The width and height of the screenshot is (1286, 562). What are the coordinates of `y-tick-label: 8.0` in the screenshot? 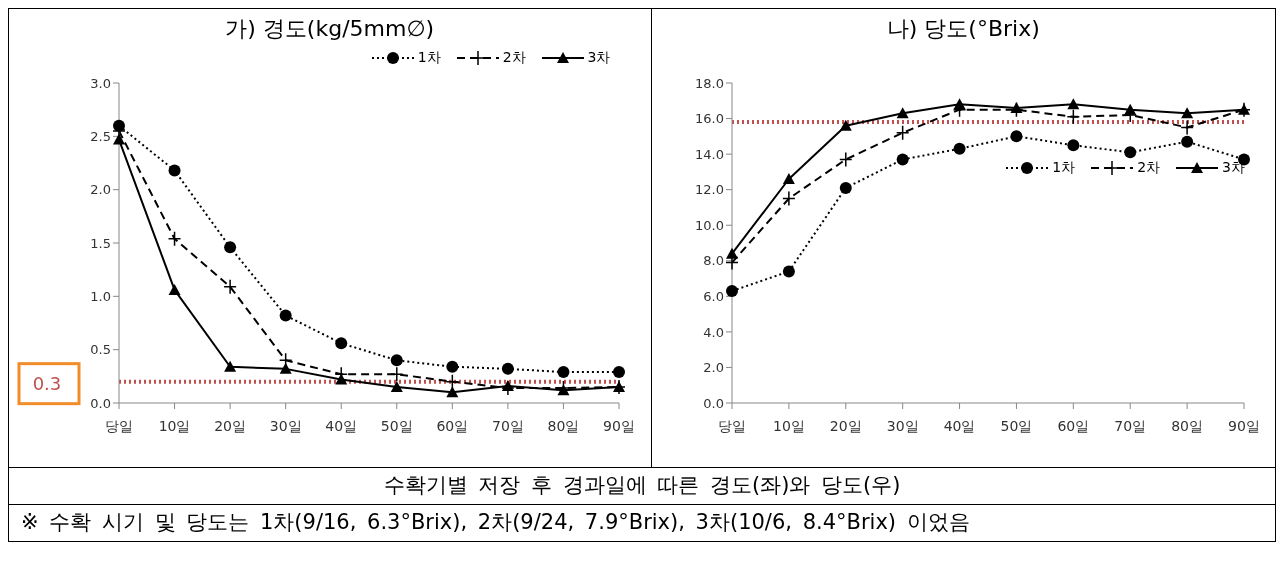 It's located at (713, 261).